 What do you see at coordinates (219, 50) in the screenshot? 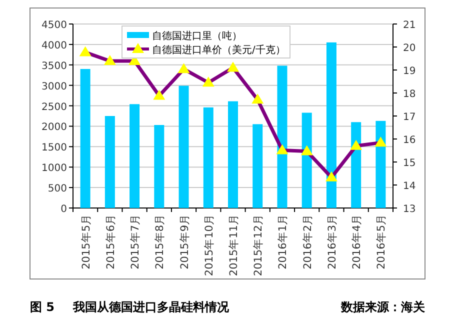
I see `legend-label: 自德国进口单价（美元/千克）` at bounding box center [219, 50].